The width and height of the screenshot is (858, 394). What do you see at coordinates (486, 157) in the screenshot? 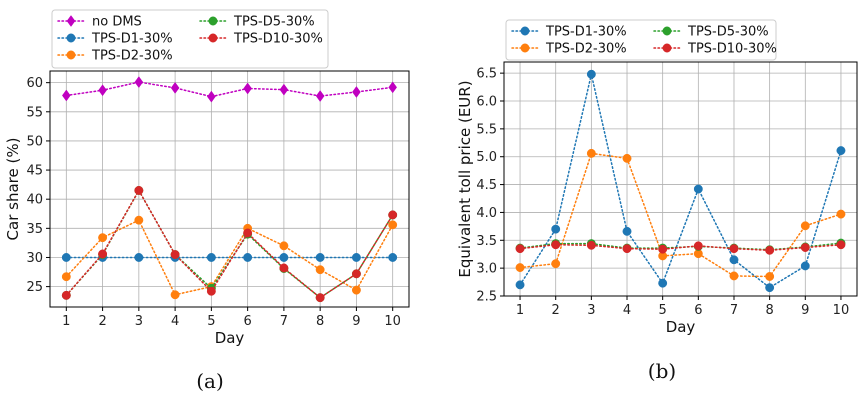
I see `y-tick-label: 5.0` at bounding box center [486, 157].